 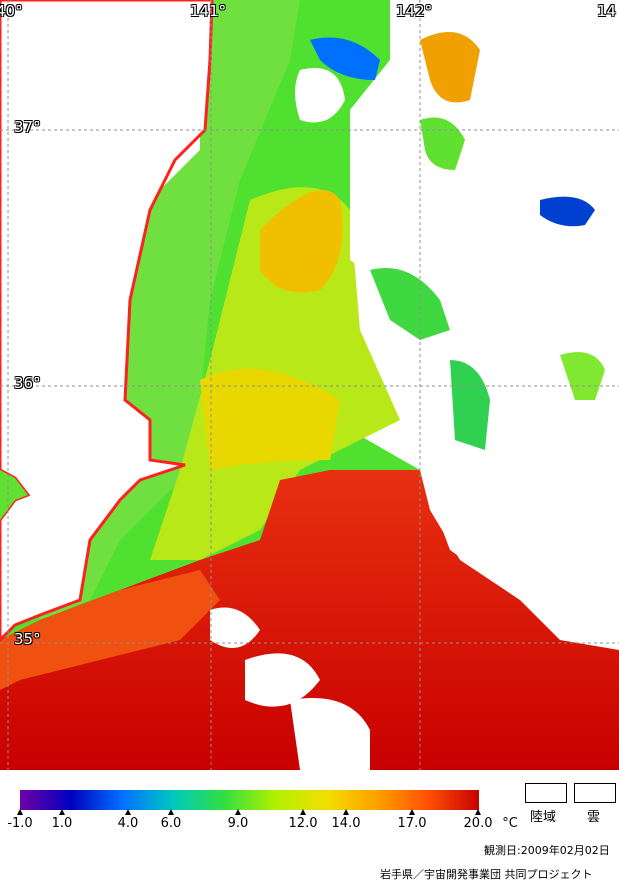 What do you see at coordinates (62, 823) in the screenshot?
I see `tick-label-1: 1.0` at bounding box center [62, 823].